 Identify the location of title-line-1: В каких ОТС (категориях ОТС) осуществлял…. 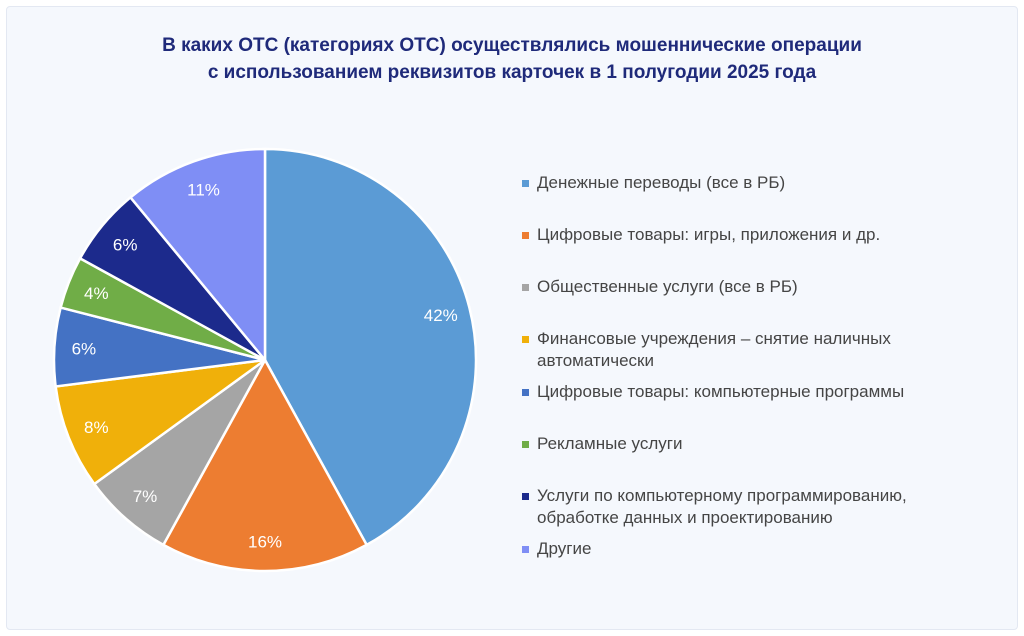
(512, 45).